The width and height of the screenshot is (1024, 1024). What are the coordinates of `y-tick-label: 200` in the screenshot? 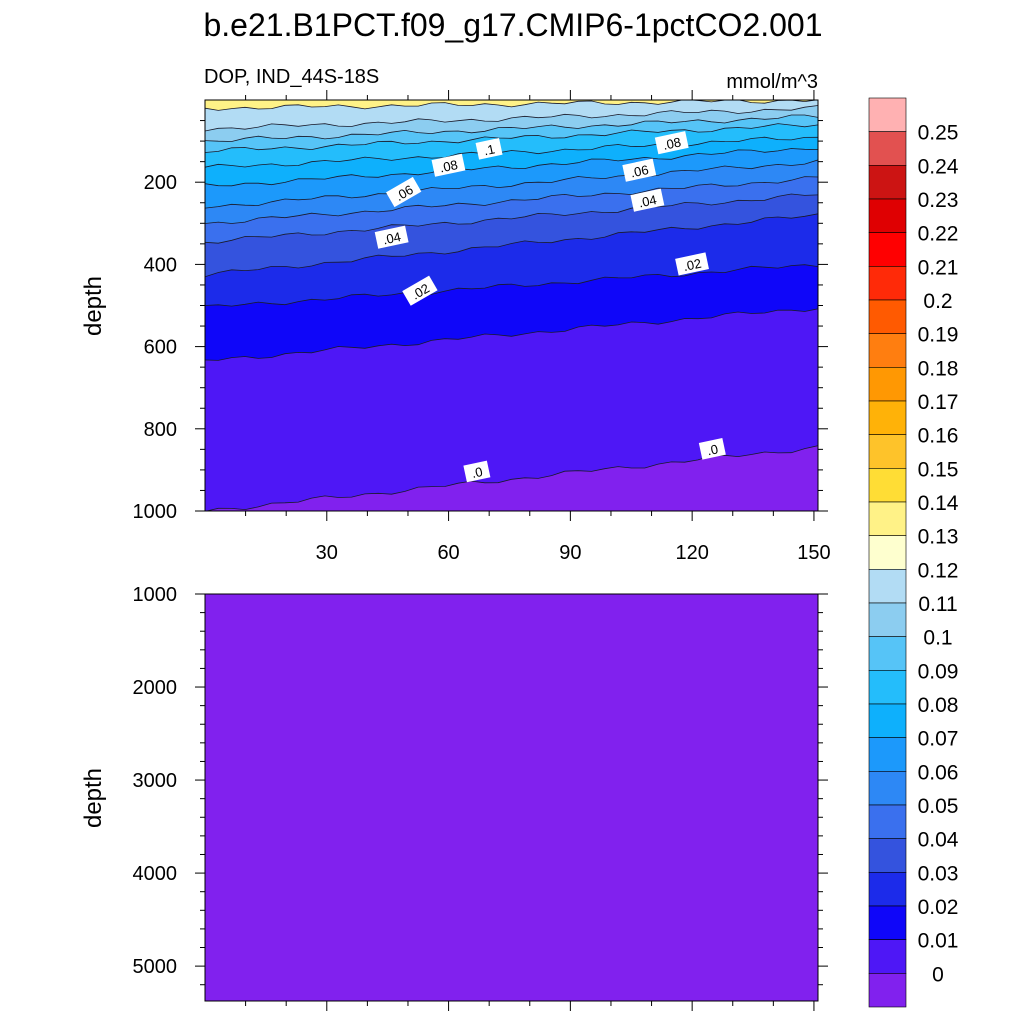 It's located at (160, 183).